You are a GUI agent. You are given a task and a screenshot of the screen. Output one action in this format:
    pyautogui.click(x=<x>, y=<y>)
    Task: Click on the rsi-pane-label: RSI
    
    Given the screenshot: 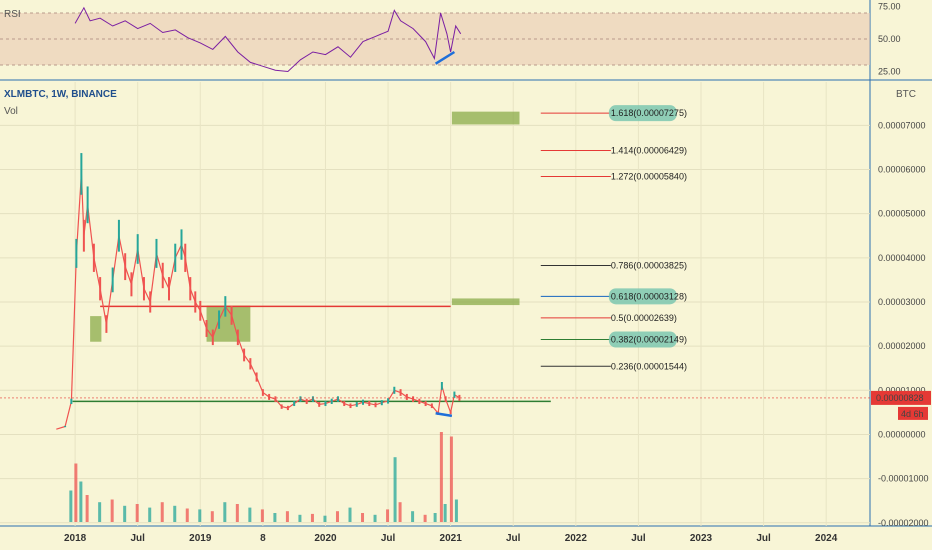 What is the action you would take?
    pyautogui.click(x=12, y=14)
    